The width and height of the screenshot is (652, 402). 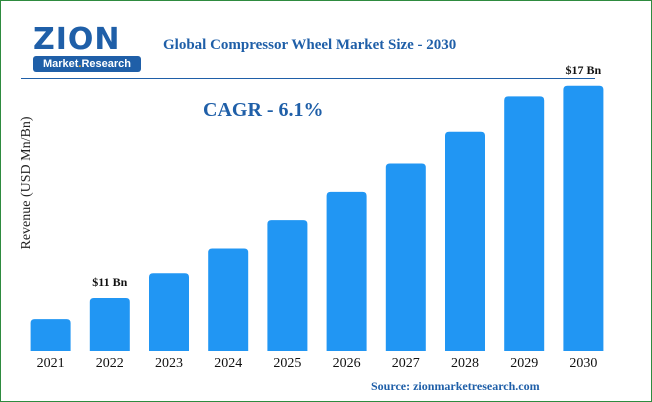 I want to click on x-tick-2028: 2028, so click(x=465, y=363).